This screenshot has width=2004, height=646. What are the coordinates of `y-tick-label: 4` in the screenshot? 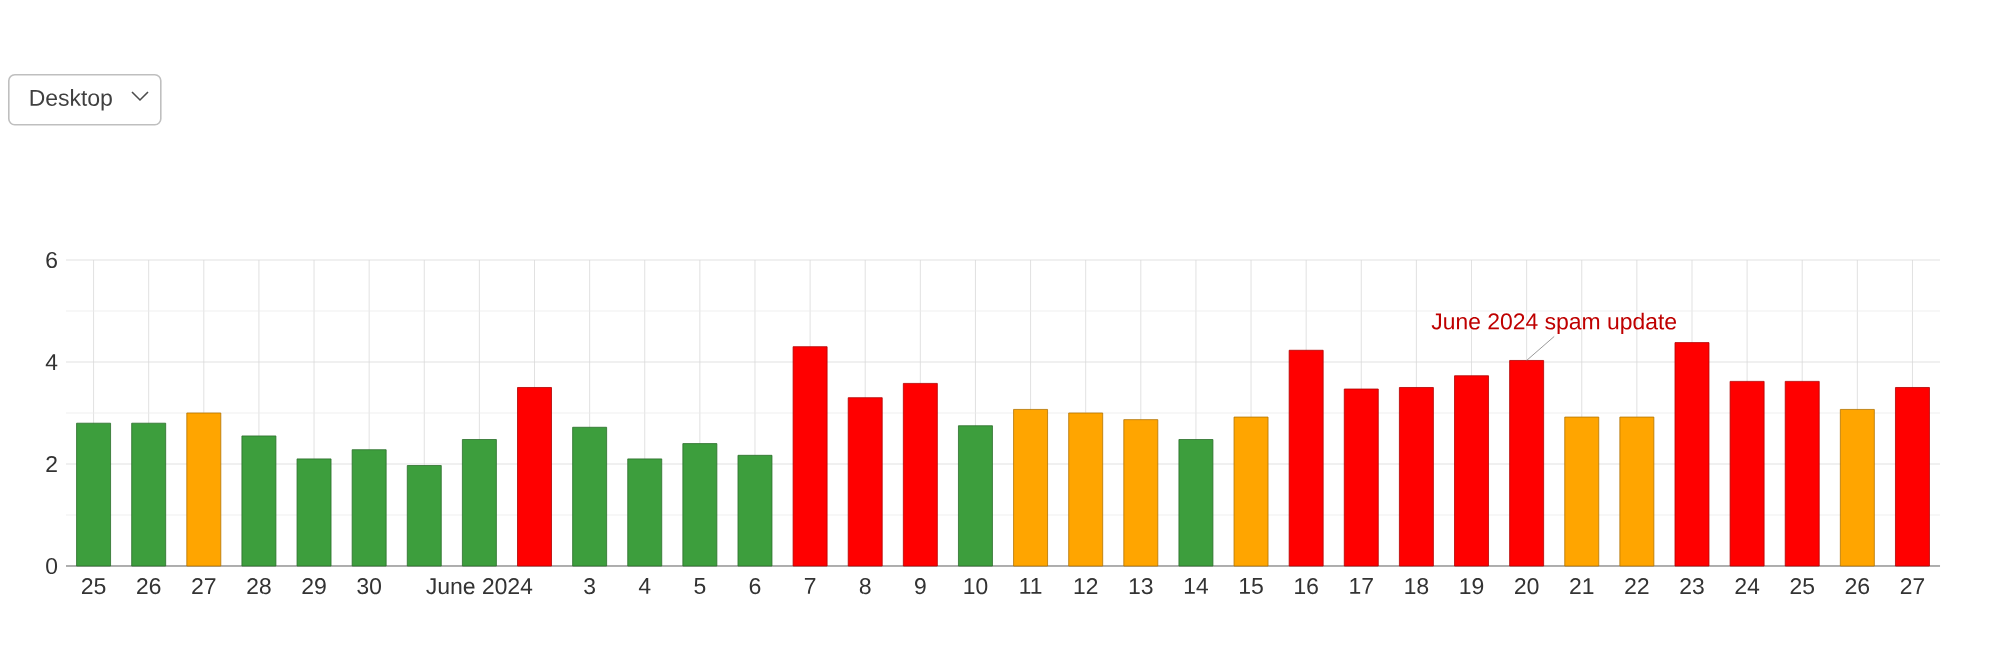 It's located at (51, 362).